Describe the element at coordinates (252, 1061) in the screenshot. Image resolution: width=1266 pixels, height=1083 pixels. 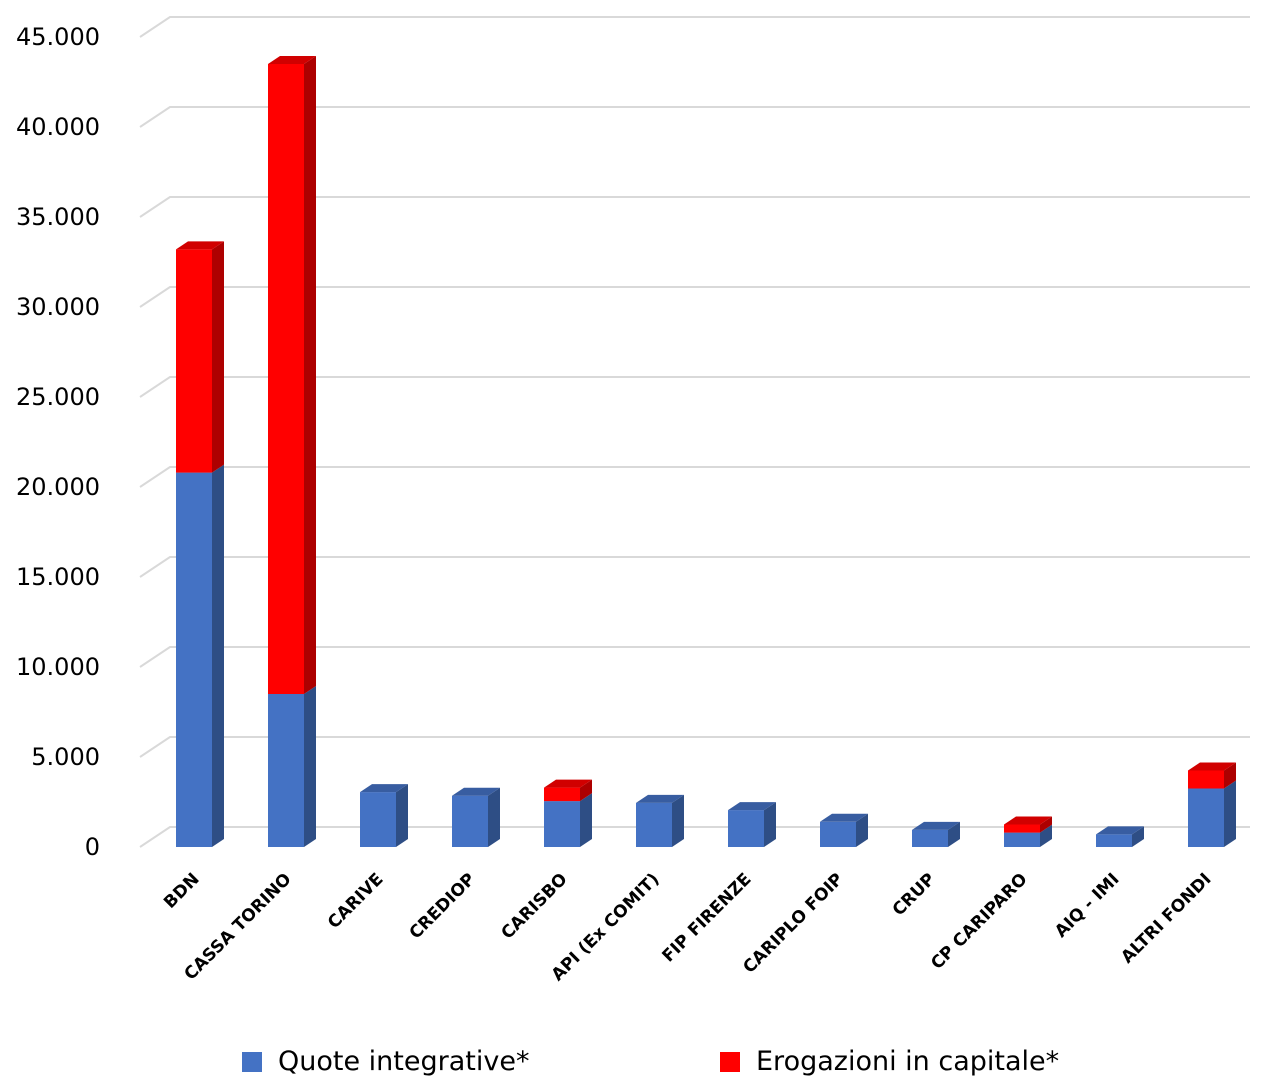
I see `legend-swatch-quote-integrative` at that location.